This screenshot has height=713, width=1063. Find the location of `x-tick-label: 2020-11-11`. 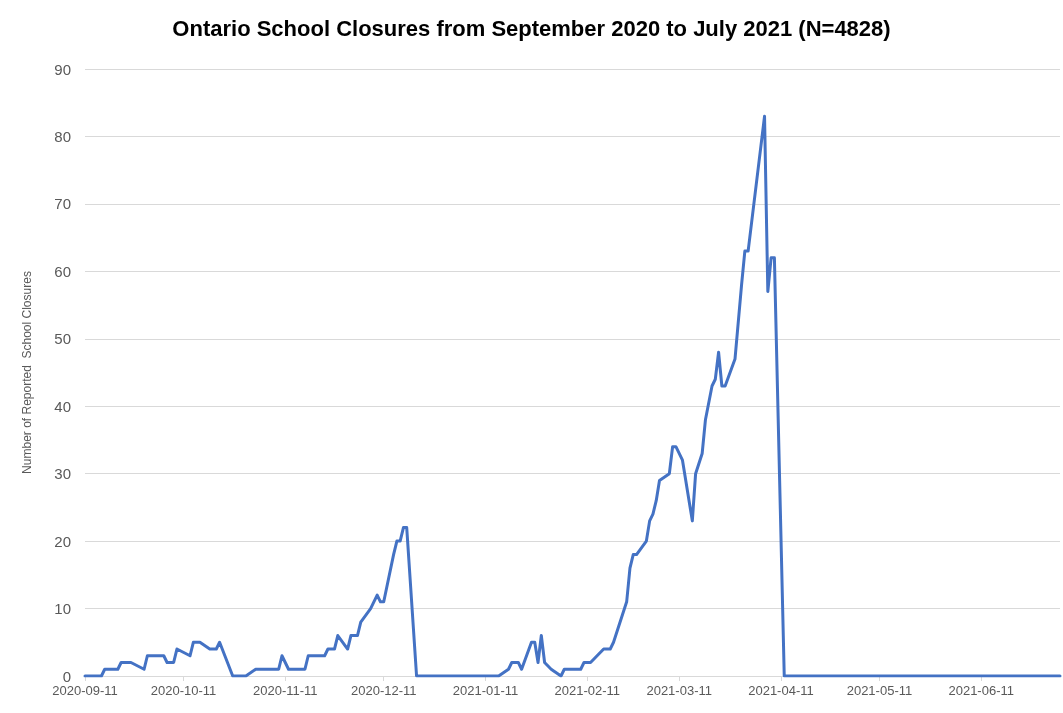

x-tick-label: 2020-11-11 is located at coordinates (285, 690).